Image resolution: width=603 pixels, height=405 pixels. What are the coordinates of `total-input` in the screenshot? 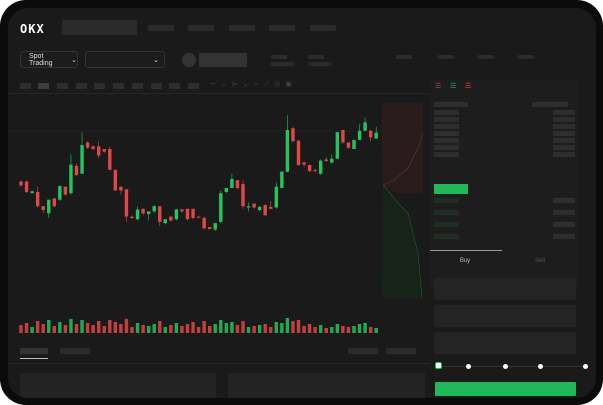 It's located at (505, 343).